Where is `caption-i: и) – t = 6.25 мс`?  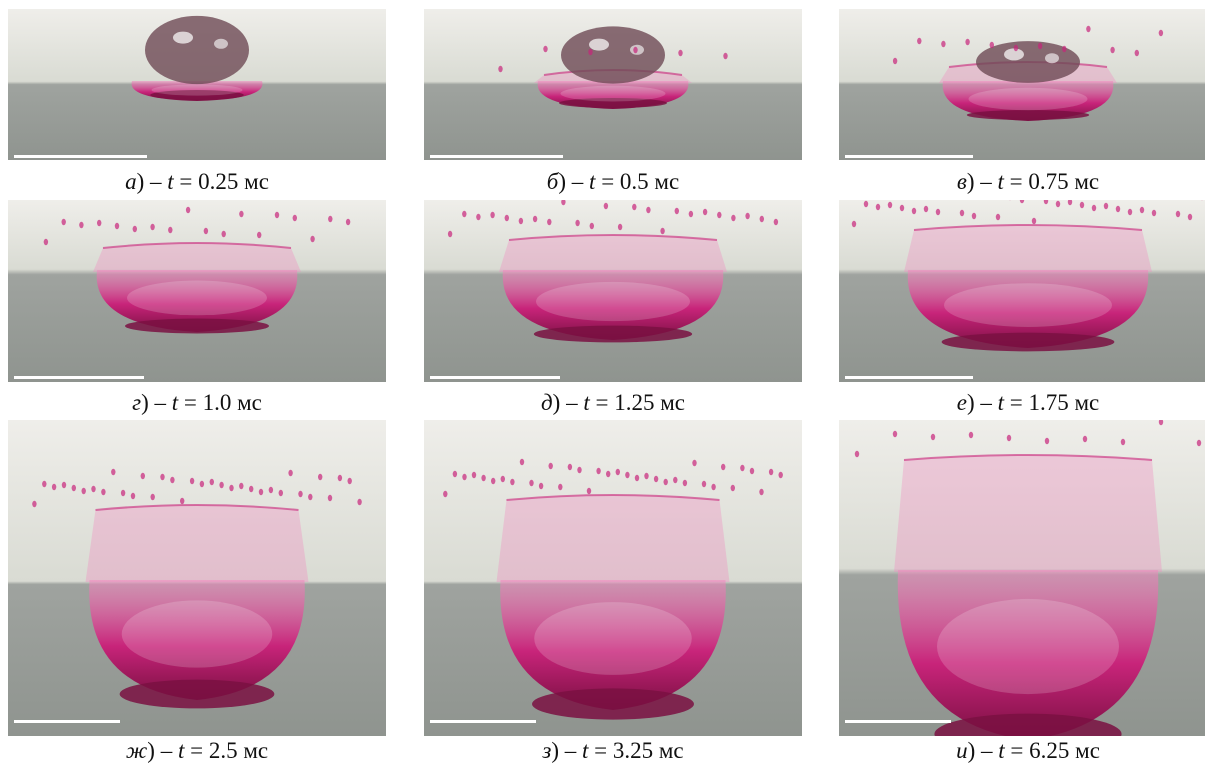 caption-i: и) – t = 6.25 мс is located at coordinates (1028, 750).